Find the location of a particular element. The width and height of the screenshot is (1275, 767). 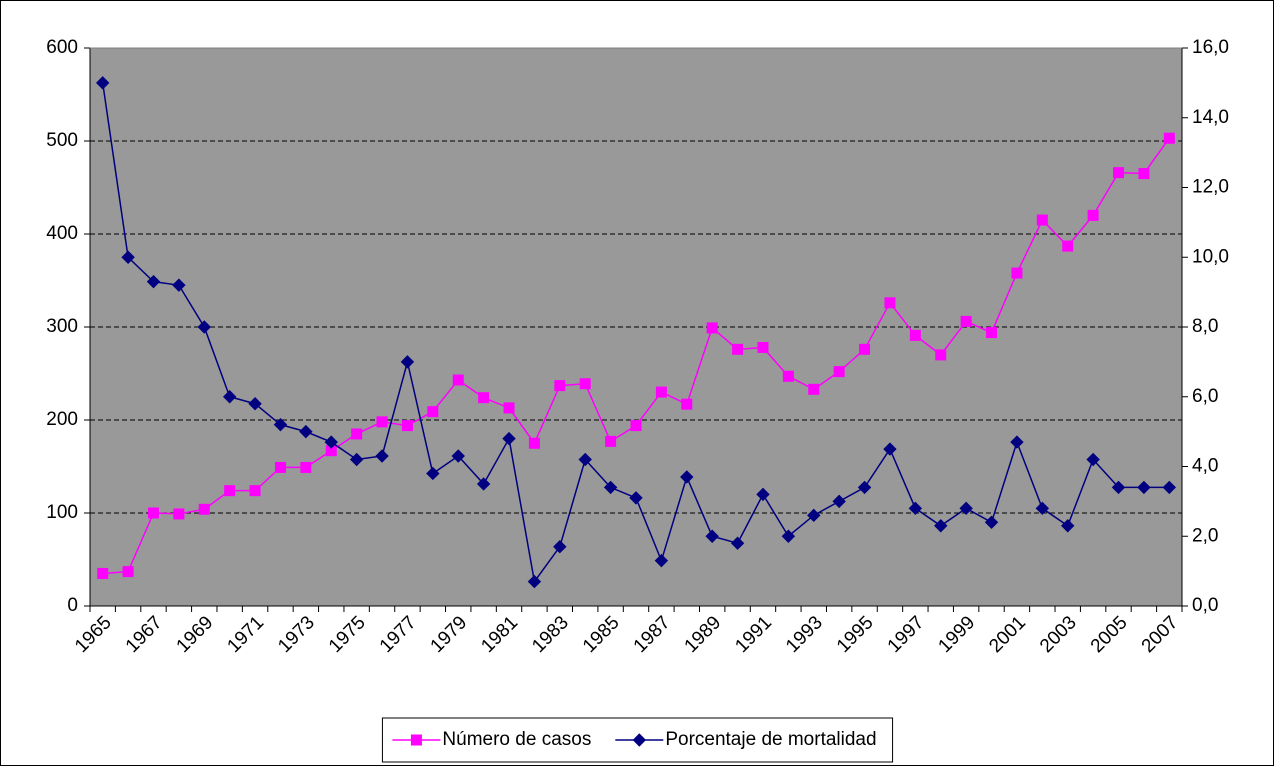

y2-tick-label: 4,0 is located at coordinates (1205, 466).